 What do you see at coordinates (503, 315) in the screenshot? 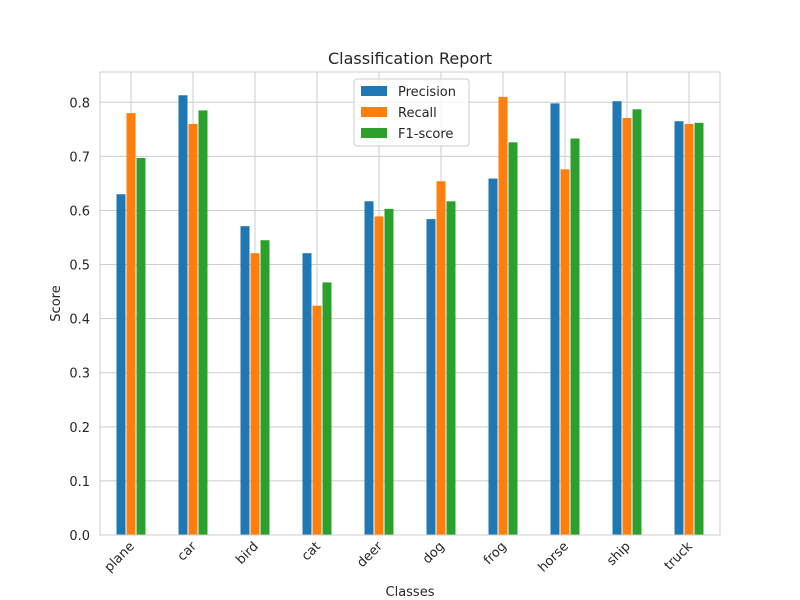
I see `bar-recall-frog` at bounding box center [503, 315].